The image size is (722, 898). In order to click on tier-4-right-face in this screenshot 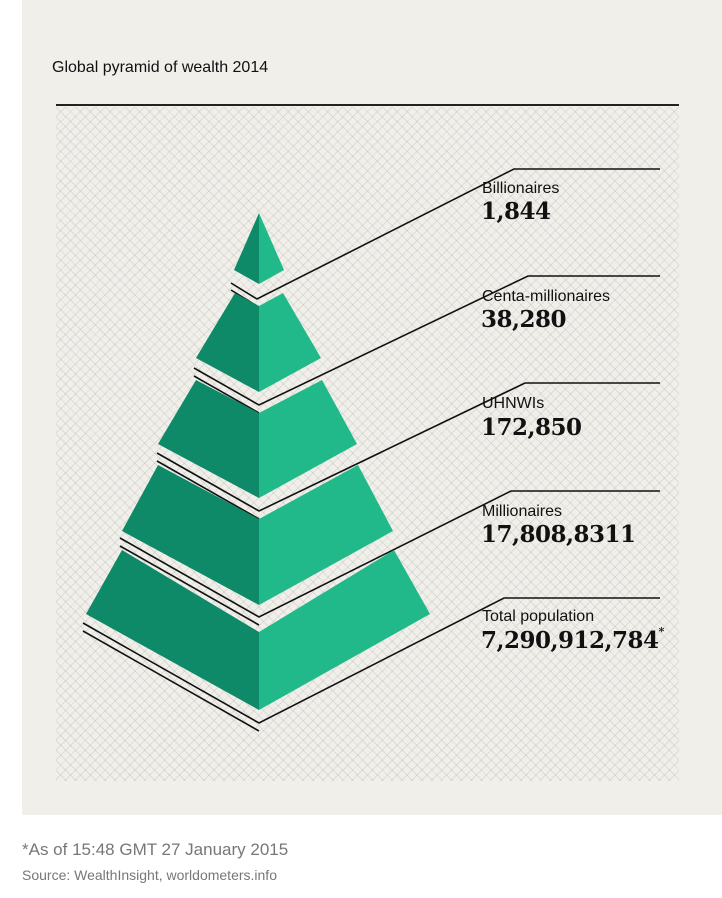, I will do `click(326, 535)`.